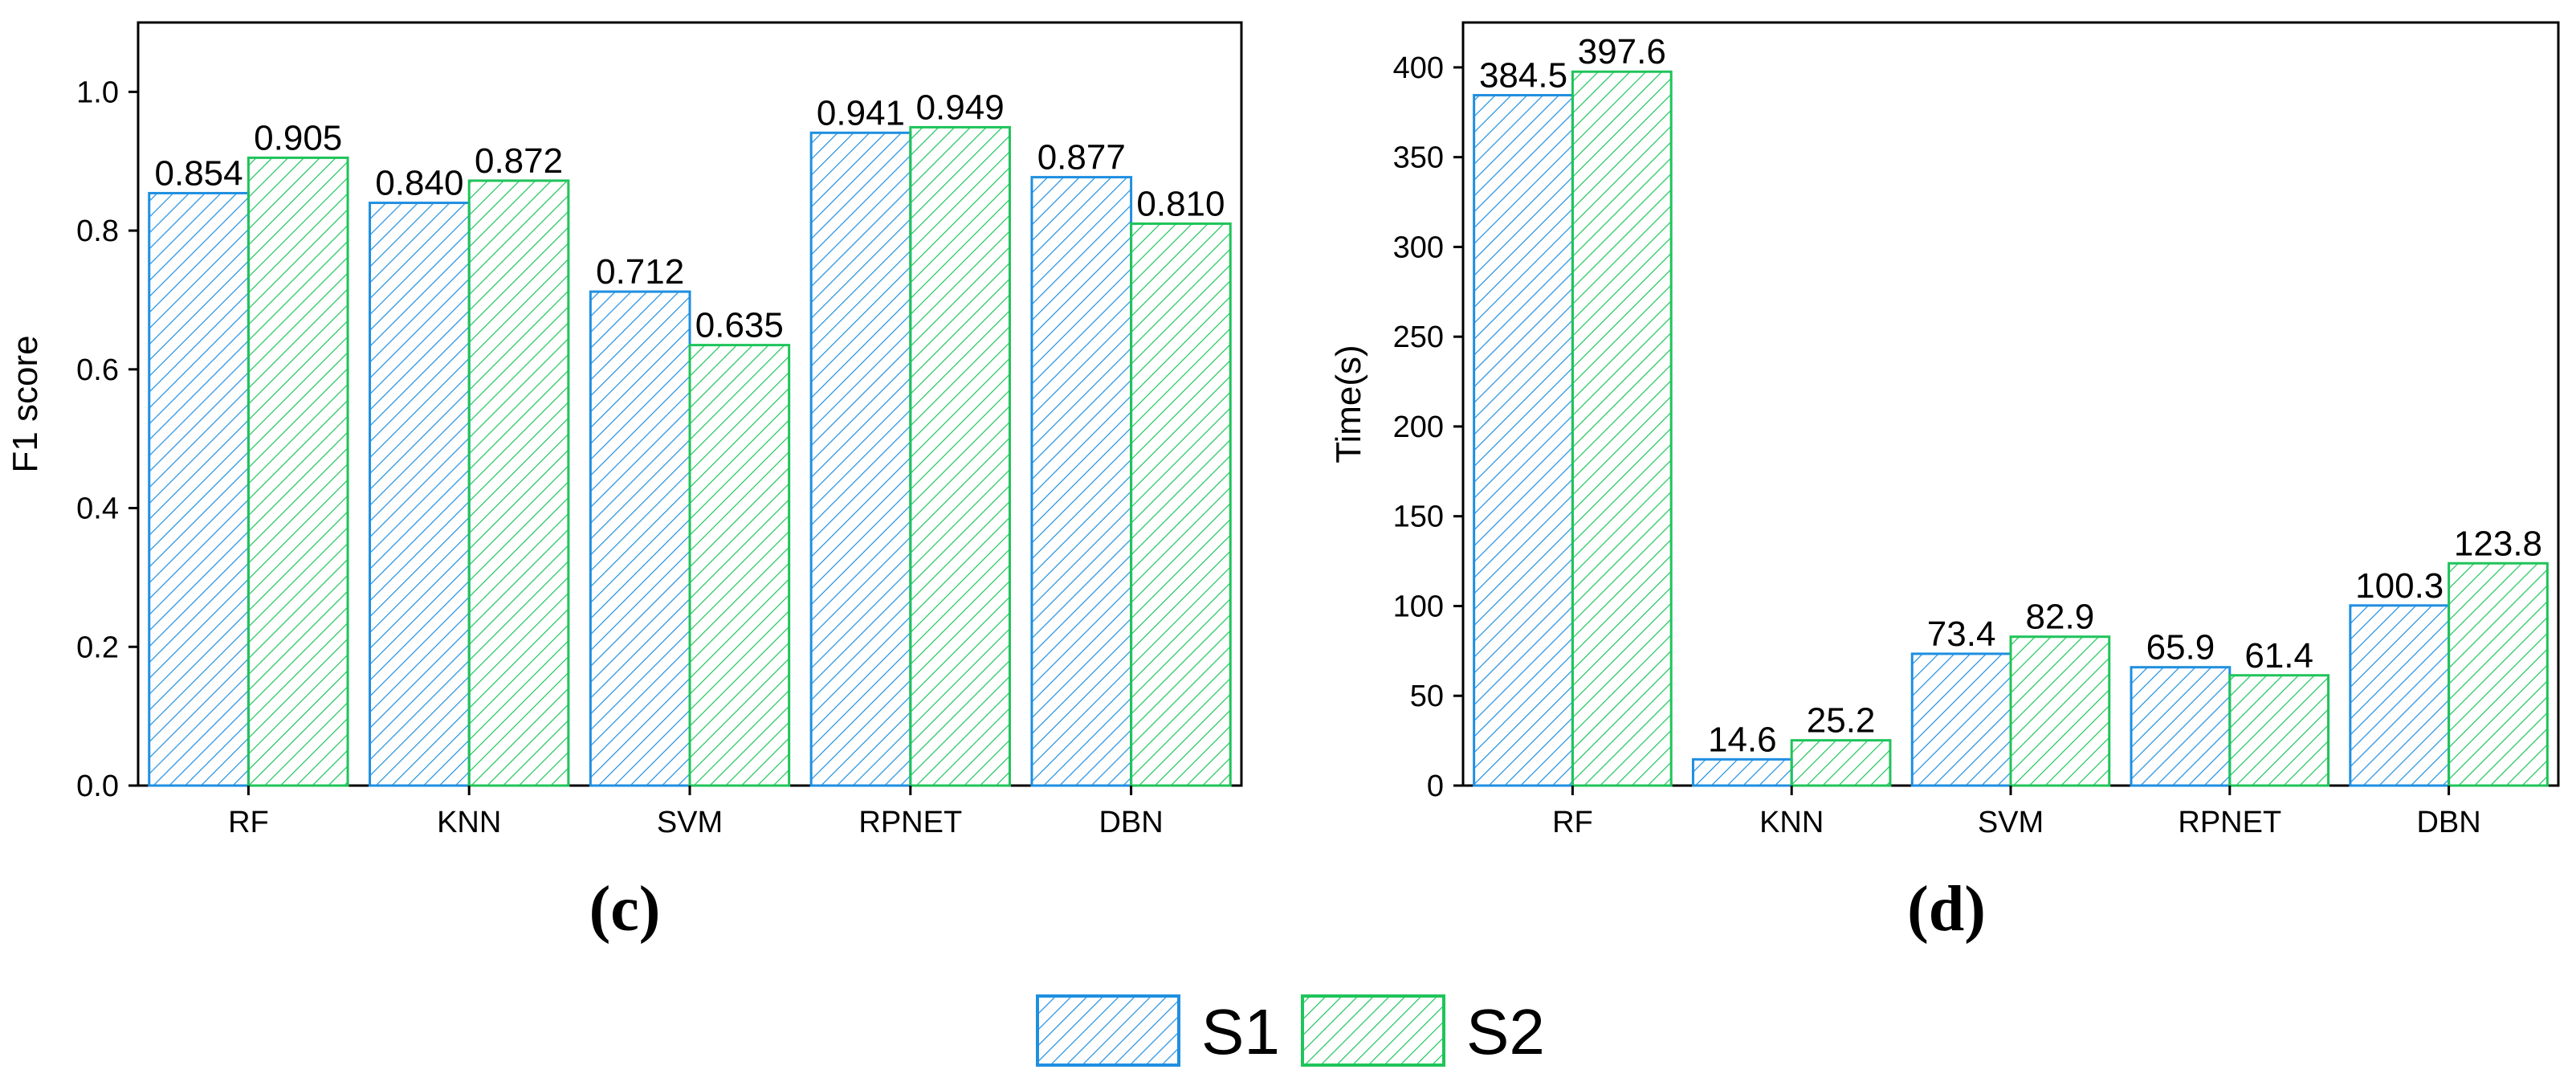 This screenshot has width=2576, height=1090. Describe the element at coordinates (2400, 695) in the screenshot. I see `bar-d-s1-dbn` at that location.